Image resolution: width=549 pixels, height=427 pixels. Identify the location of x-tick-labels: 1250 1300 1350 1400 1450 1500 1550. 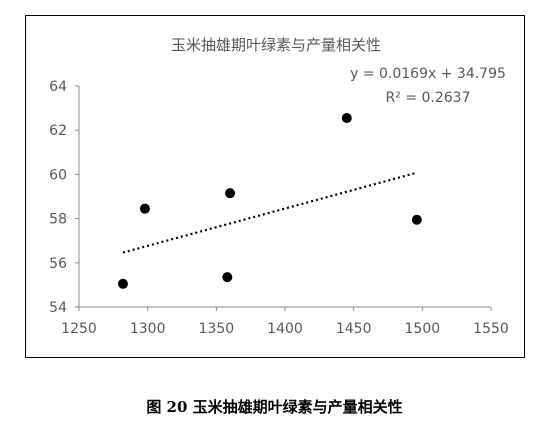
(285, 322).